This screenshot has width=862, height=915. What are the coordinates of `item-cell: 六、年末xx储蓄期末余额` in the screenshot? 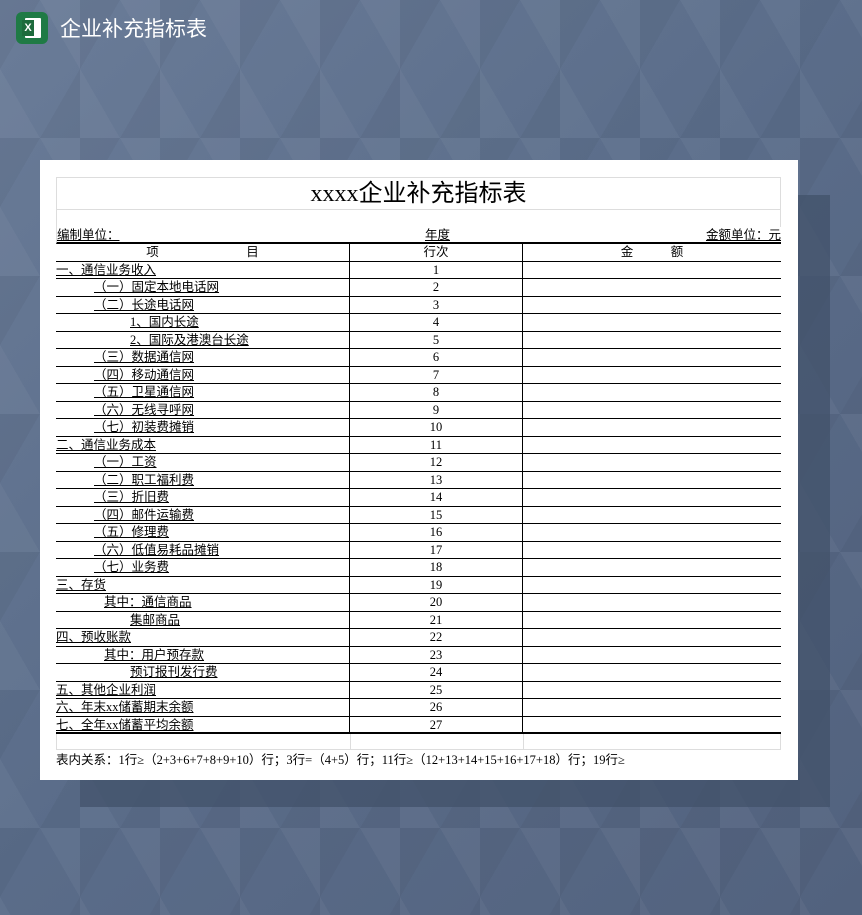 It's located at (203, 707).